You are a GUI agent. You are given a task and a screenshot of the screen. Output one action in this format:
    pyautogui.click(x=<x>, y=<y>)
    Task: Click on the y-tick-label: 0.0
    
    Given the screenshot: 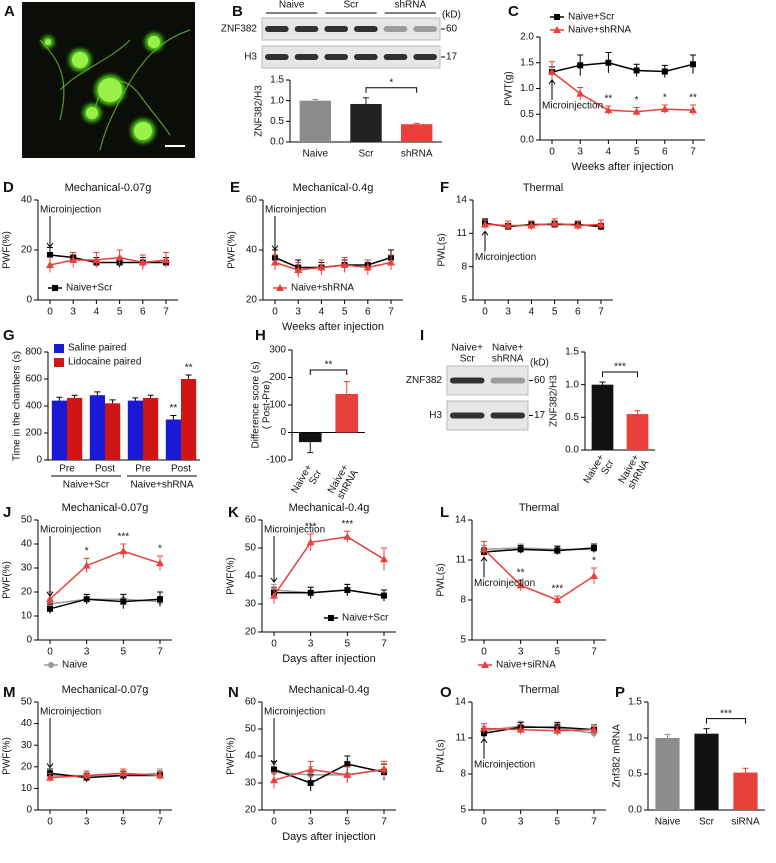 What is the action you would take?
    pyautogui.click(x=277, y=142)
    